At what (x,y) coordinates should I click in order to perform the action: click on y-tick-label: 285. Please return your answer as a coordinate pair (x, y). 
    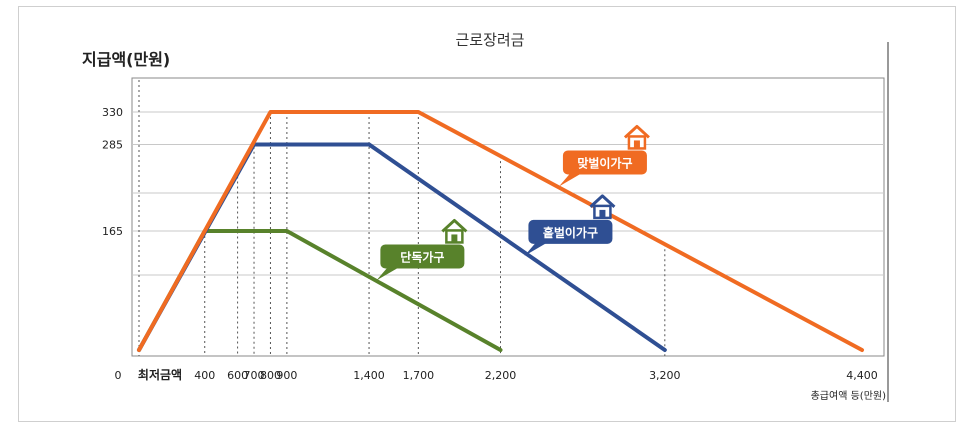
    Looking at the image, I should click on (112, 144).